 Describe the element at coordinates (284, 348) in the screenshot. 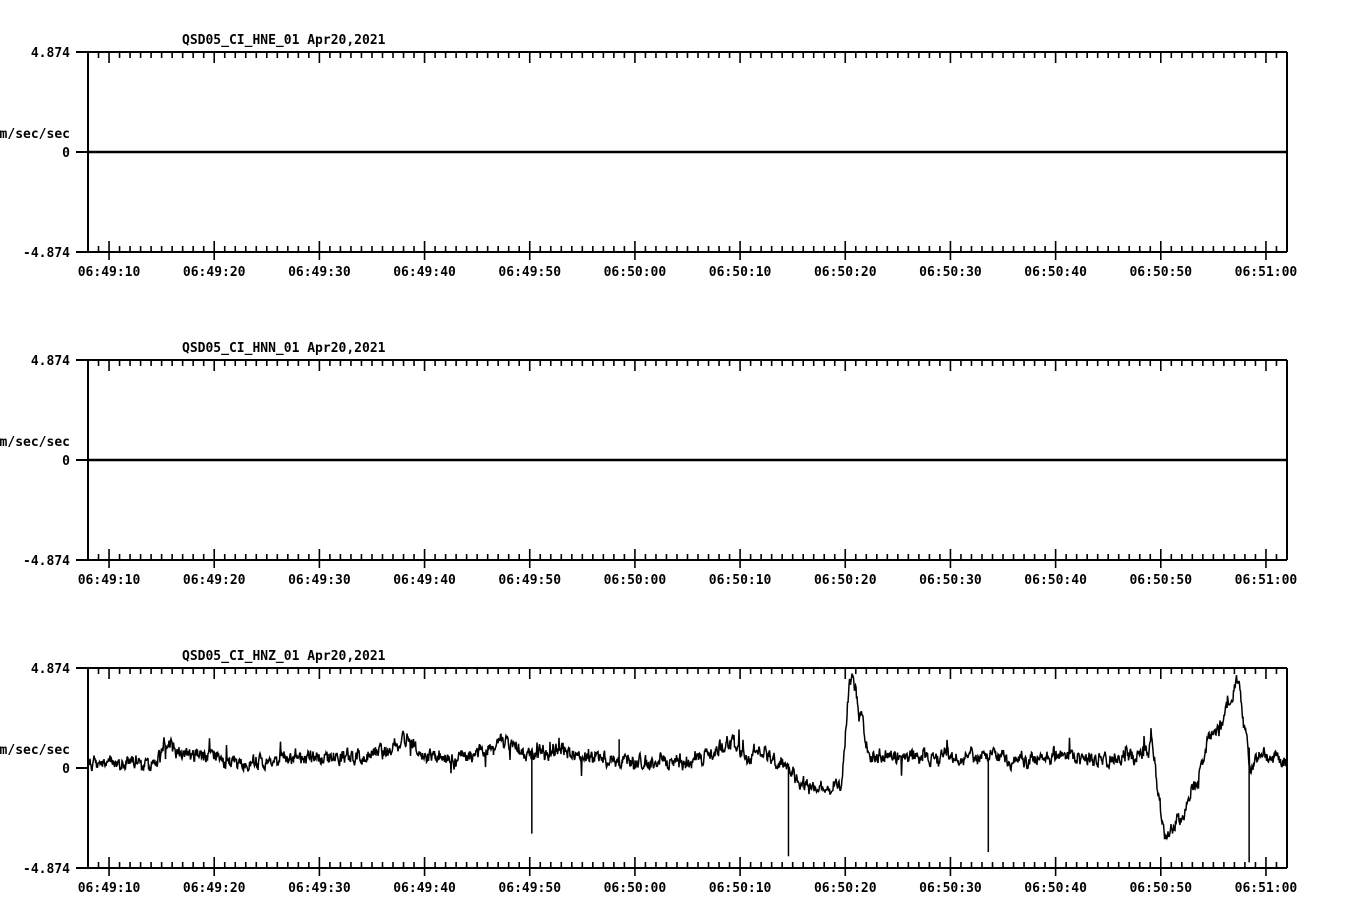

I see `panel-title: QSD05_CI_HNN_01 Apr20,2021` at that location.